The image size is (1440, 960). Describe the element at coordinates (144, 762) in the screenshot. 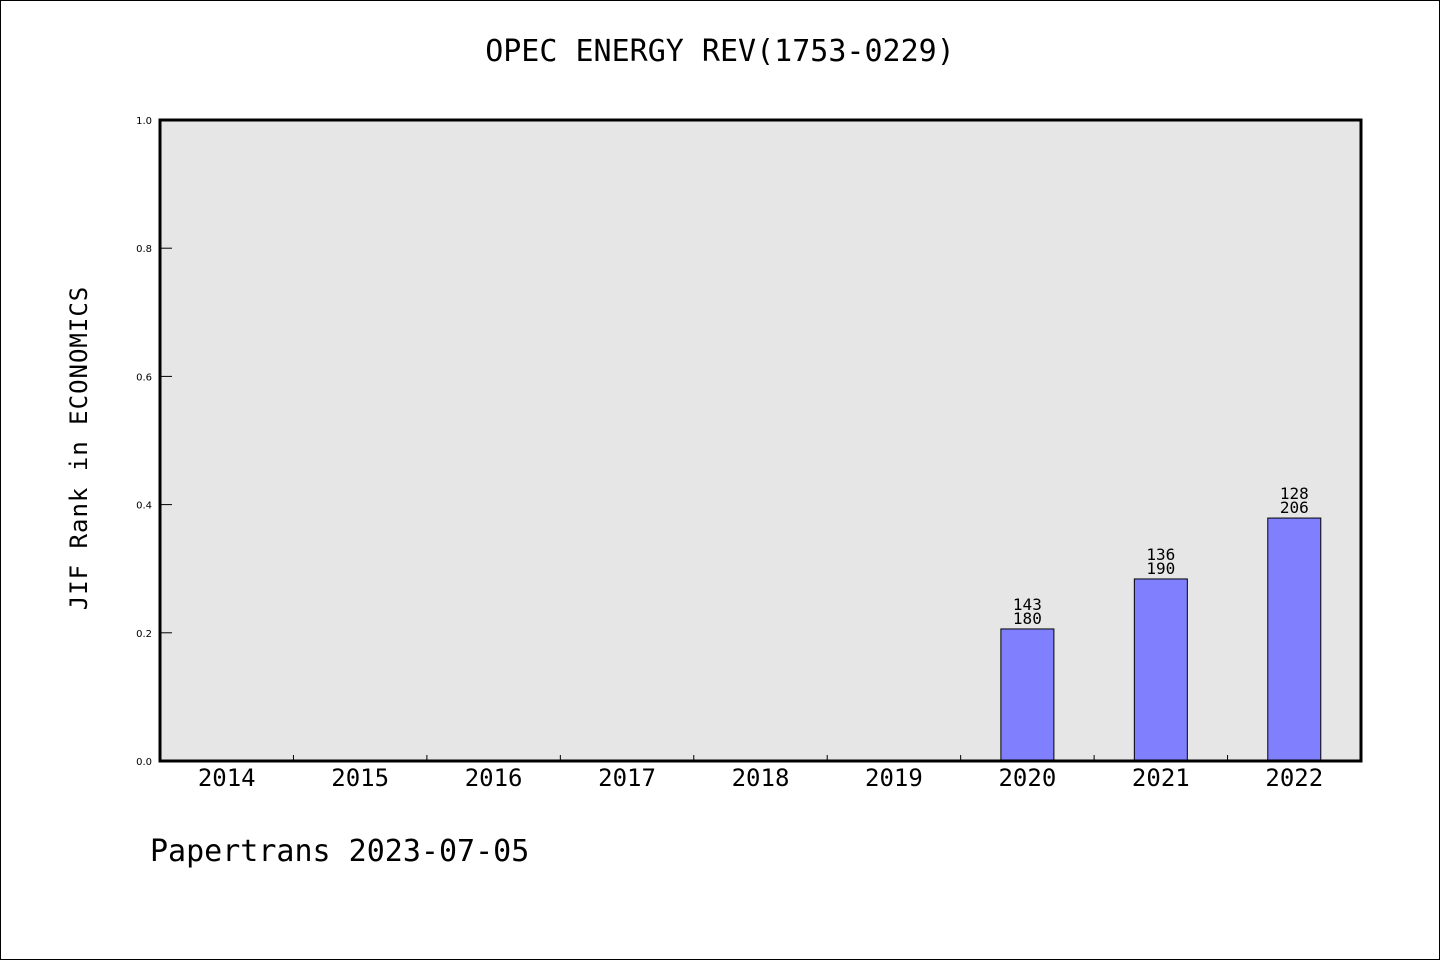

I see `y-tick-label: 0.0` at that location.